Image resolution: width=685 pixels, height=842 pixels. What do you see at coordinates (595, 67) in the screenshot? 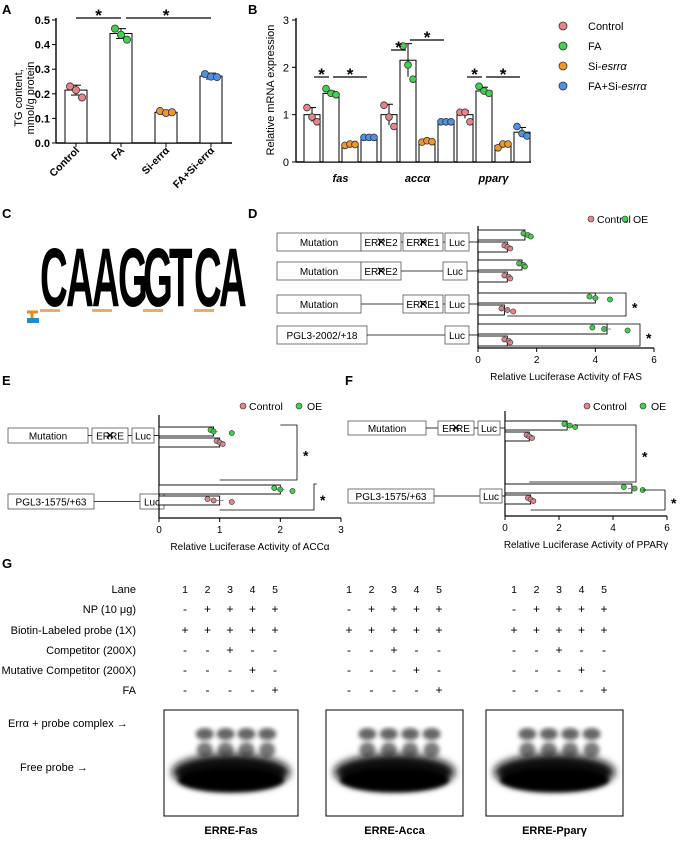
I see `legend-label-text: Si-` at bounding box center [595, 67].